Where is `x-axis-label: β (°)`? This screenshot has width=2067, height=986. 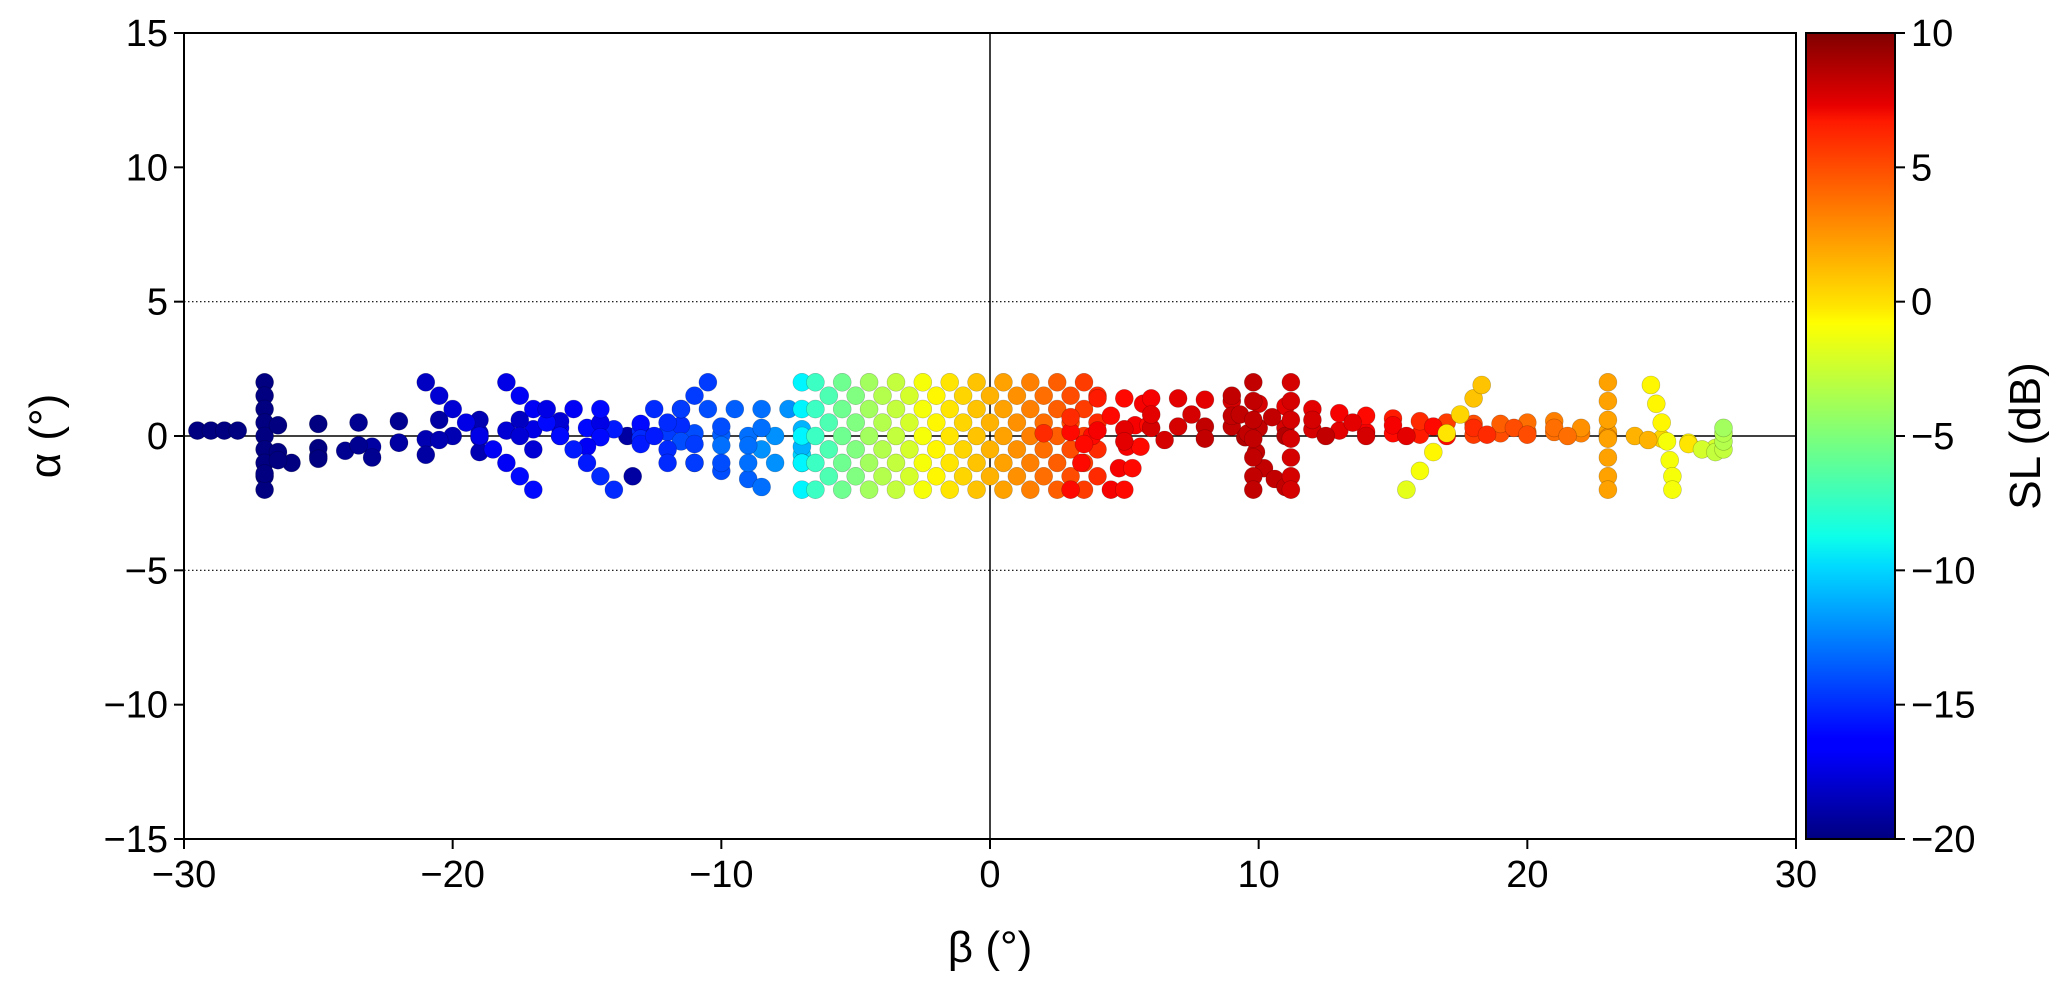
x-axis-label: β (°) is located at coordinates (990, 947).